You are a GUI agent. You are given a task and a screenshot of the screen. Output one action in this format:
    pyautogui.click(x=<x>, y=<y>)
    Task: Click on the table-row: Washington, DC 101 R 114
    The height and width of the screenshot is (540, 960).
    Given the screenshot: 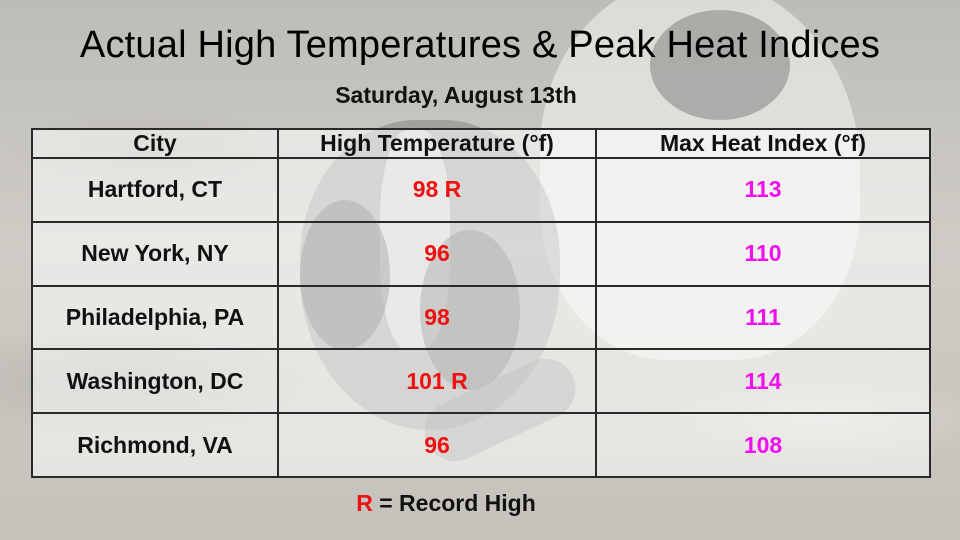 What is the action you would take?
    pyautogui.click(x=481, y=381)
    